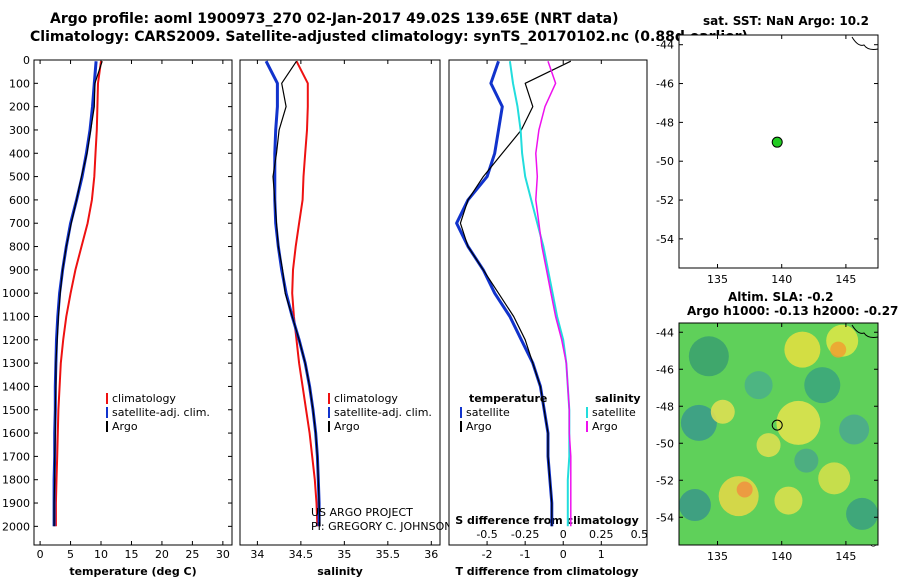 The width and height of the screenshot is (900, 580). What do you see at coordinates (563, 534) in the screenshot?
I see `x2-tick-label: 0` at bounding box center [563, 534].